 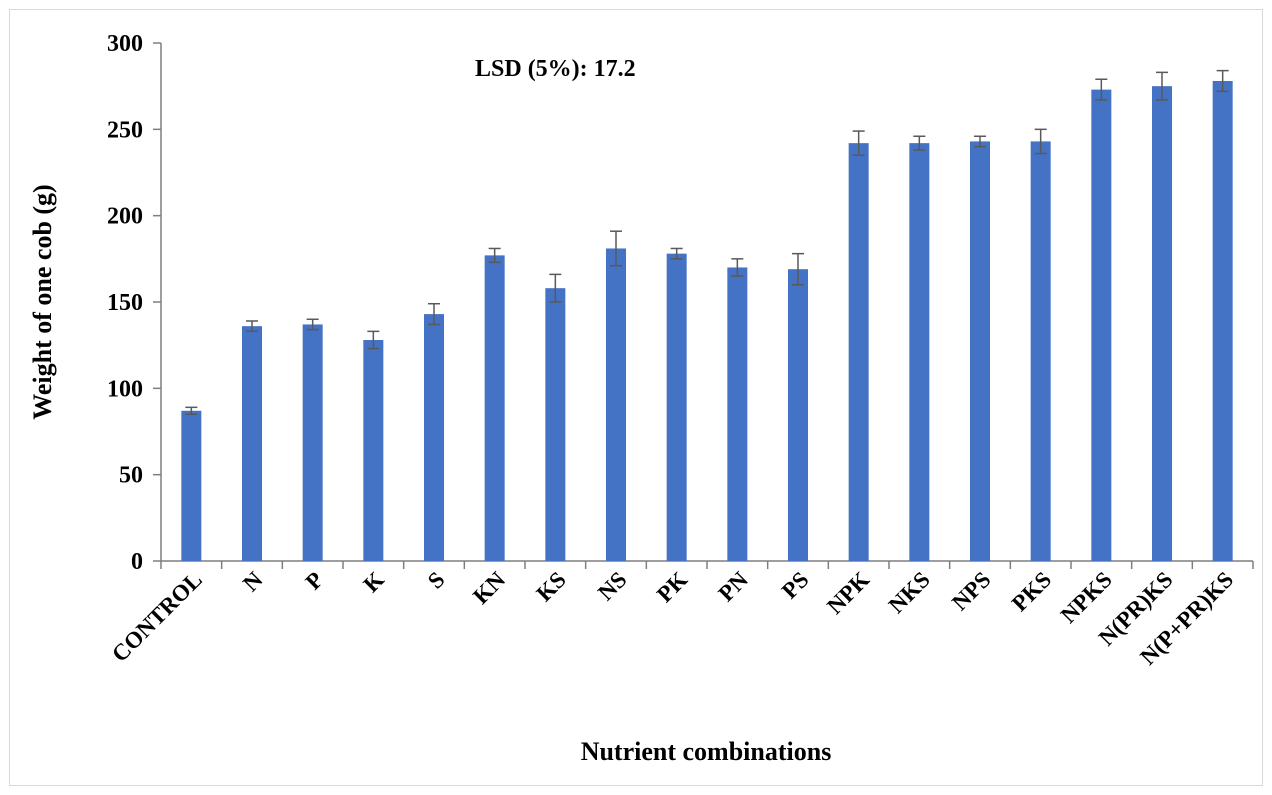 What do you see at coordinates (125, 44) in the screenshot?
I see `y-tick-label: 300` at bounding box center [125, 44].